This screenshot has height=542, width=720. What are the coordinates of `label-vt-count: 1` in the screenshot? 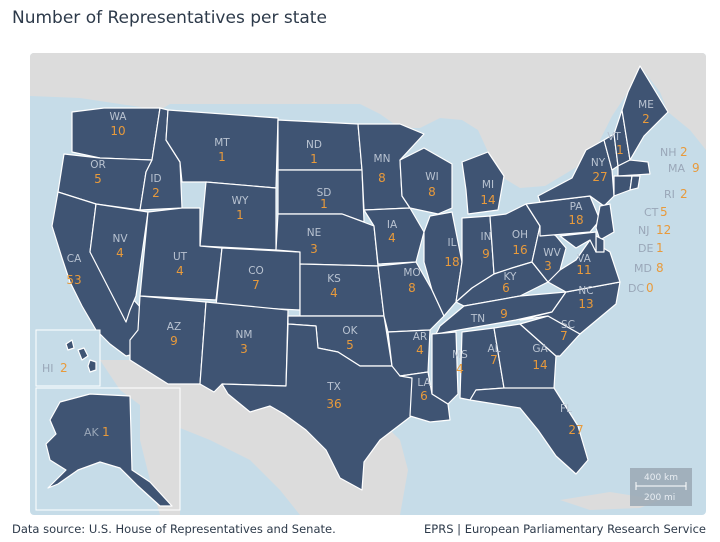 It's located at (620, 150).